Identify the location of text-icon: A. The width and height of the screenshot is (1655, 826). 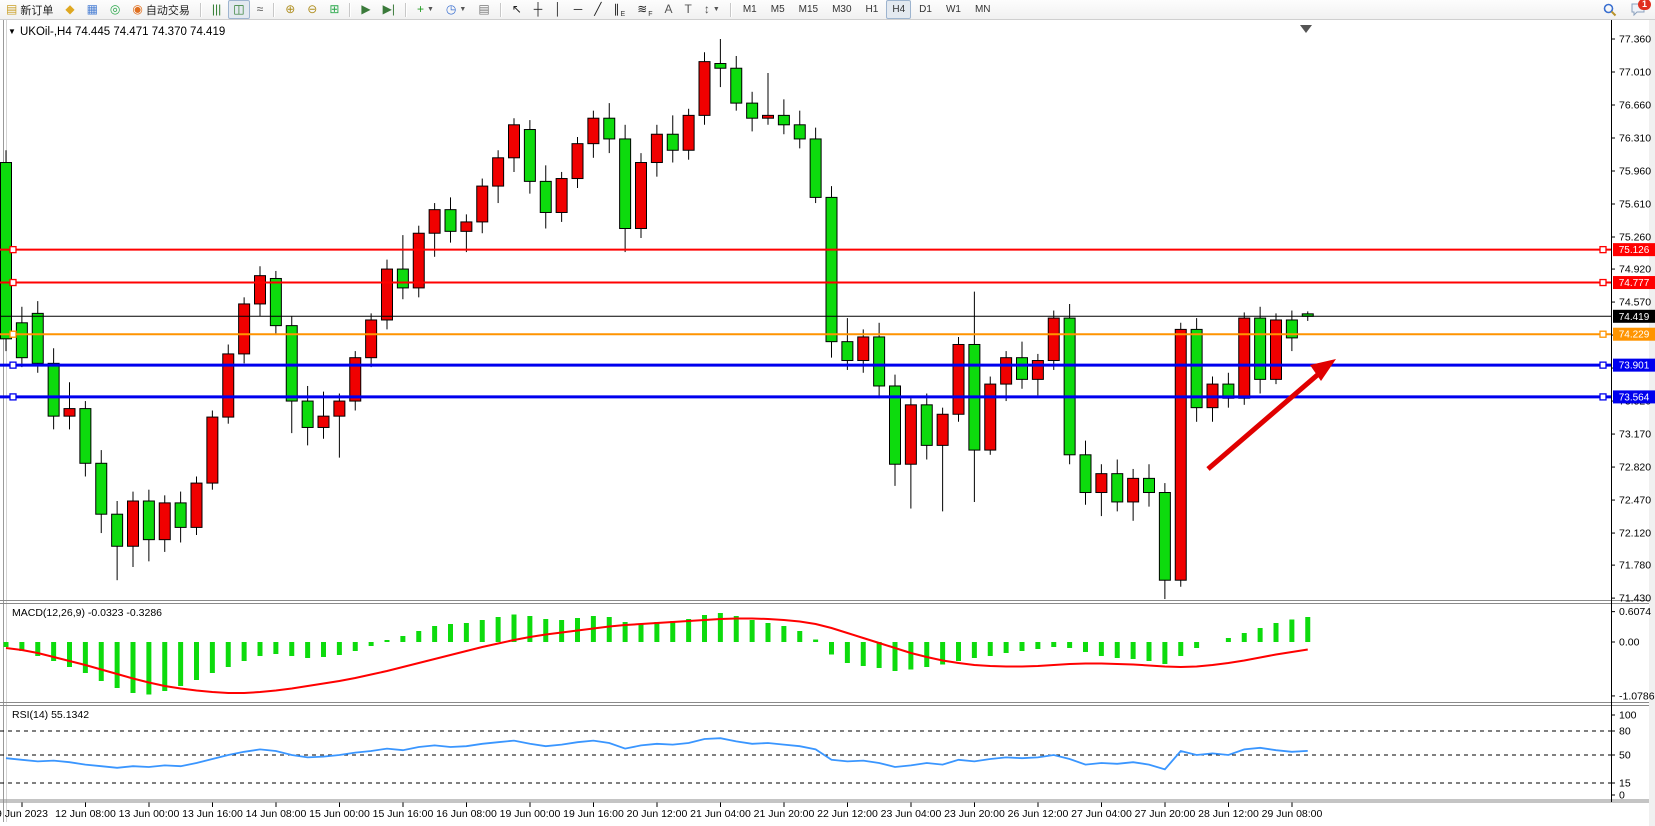
(668, 9).